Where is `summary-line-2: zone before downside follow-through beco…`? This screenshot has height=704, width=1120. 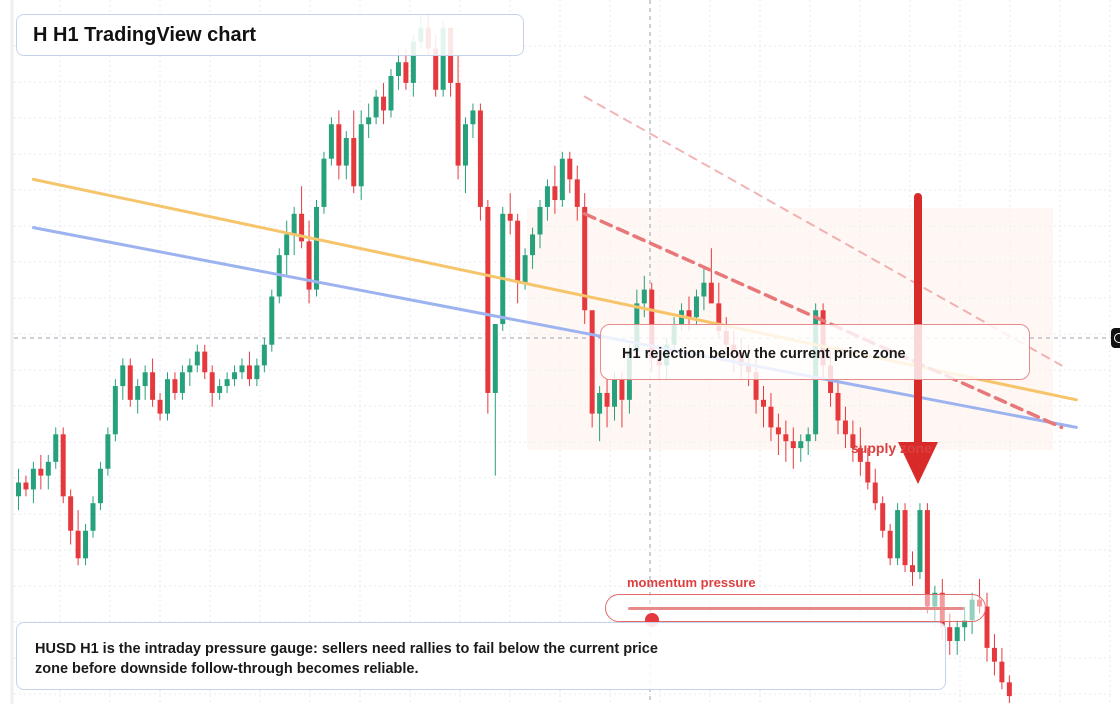
summary-line-2: zone before downside follow-through beco… is located at coordinates (227, 669).